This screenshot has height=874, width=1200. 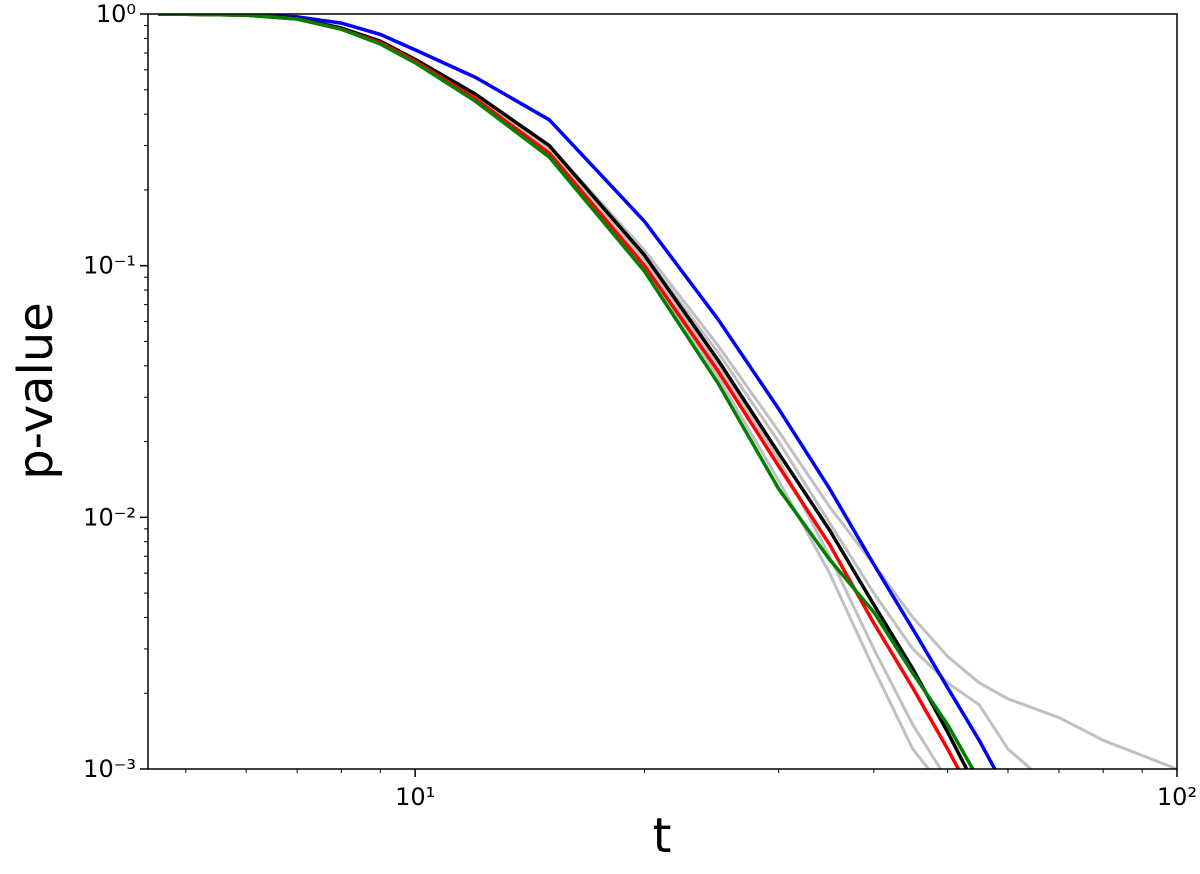 What do you see at coordinates (116, 14) in the screenshot?
I see `y-tick-label: 10⁰` at bounding box center [116, 14].